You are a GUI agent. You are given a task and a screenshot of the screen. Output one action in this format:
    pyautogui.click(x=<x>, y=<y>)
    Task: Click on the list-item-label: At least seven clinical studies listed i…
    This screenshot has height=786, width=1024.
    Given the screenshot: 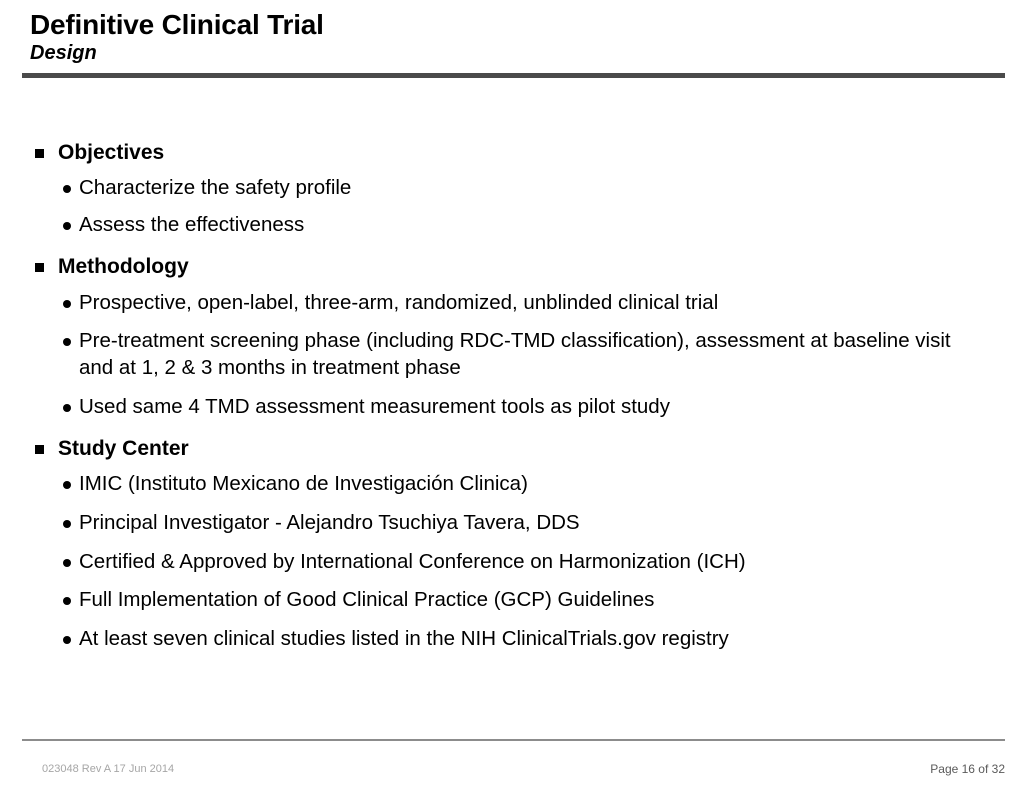 What is the action you would take?
    pyautogui.click(x=404, y=638)
    